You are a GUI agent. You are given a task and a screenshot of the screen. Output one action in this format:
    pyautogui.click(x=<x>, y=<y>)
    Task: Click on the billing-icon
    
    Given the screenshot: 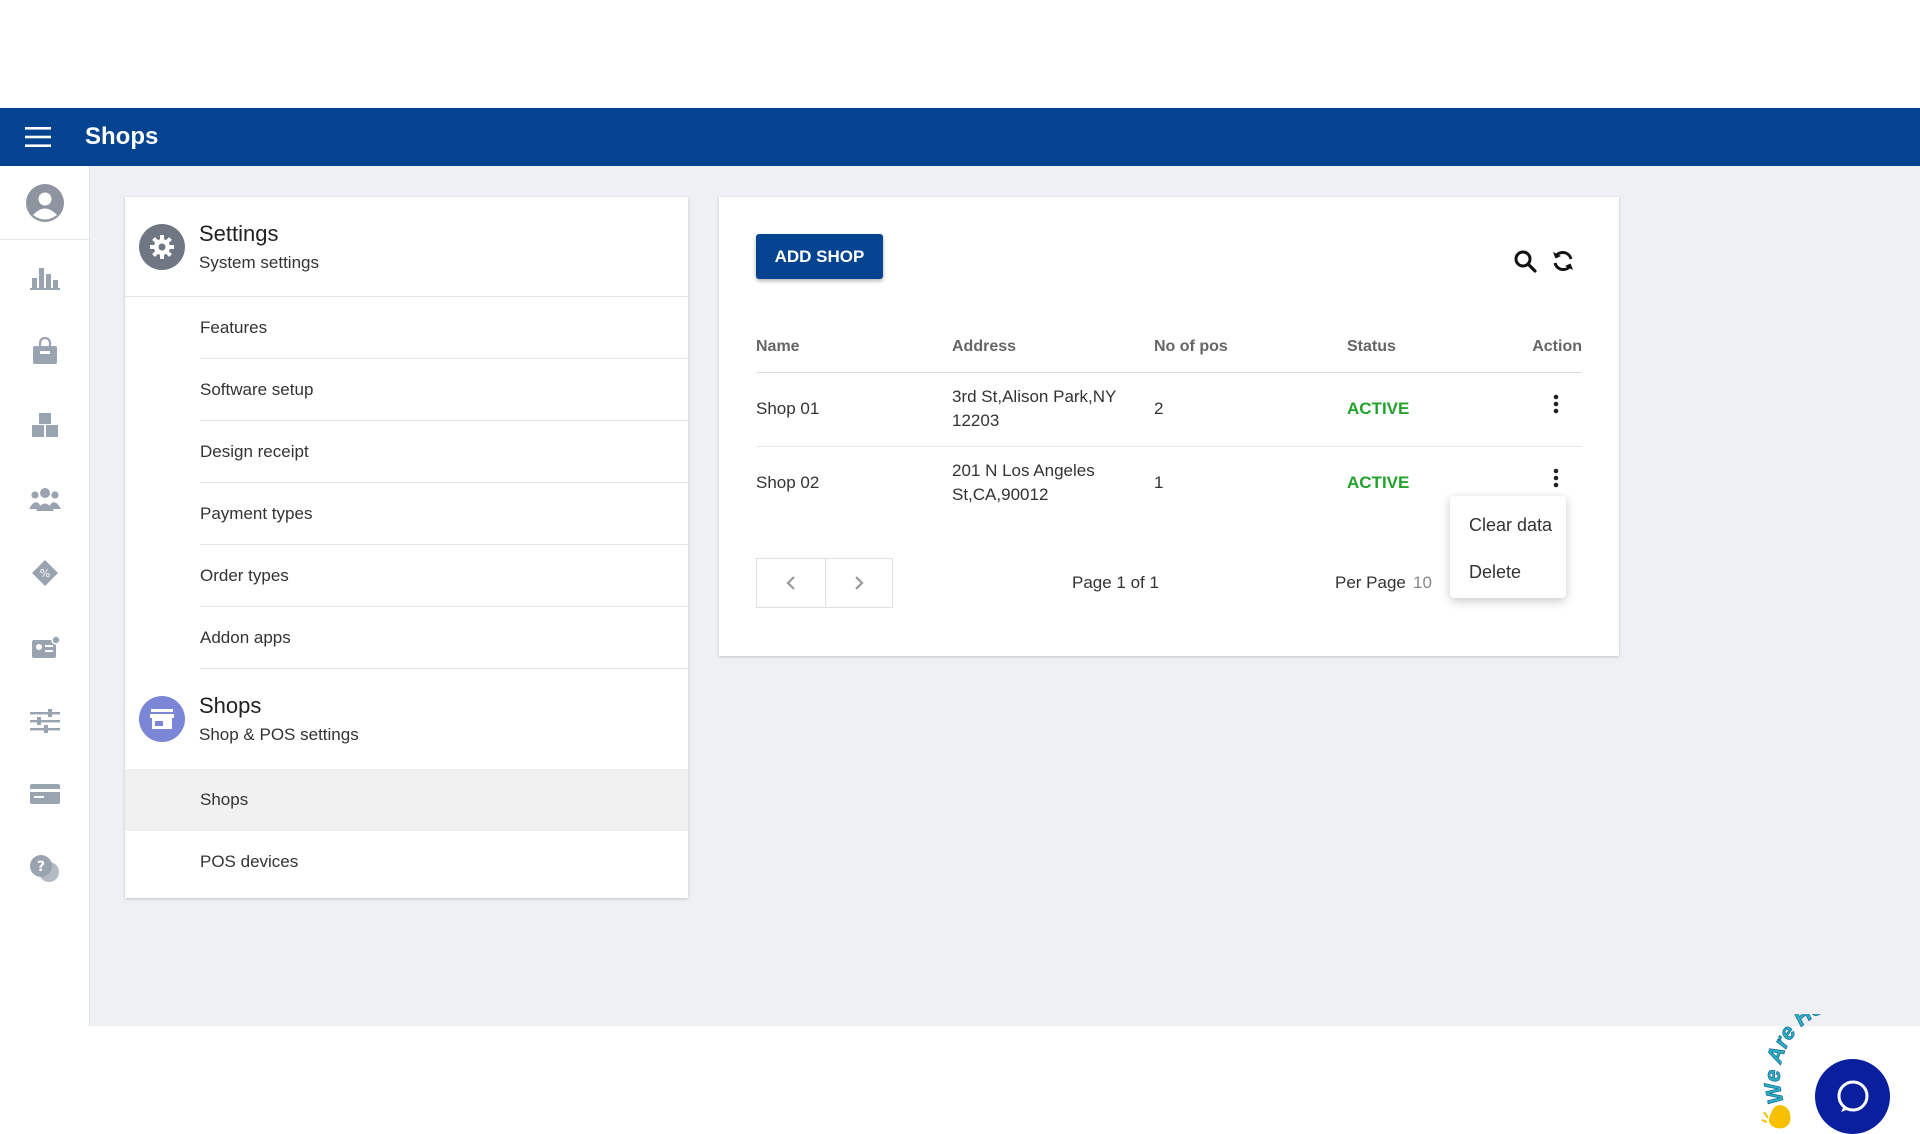 What is the action you would take?
    pyautogui.click(x=45, y=794)
    